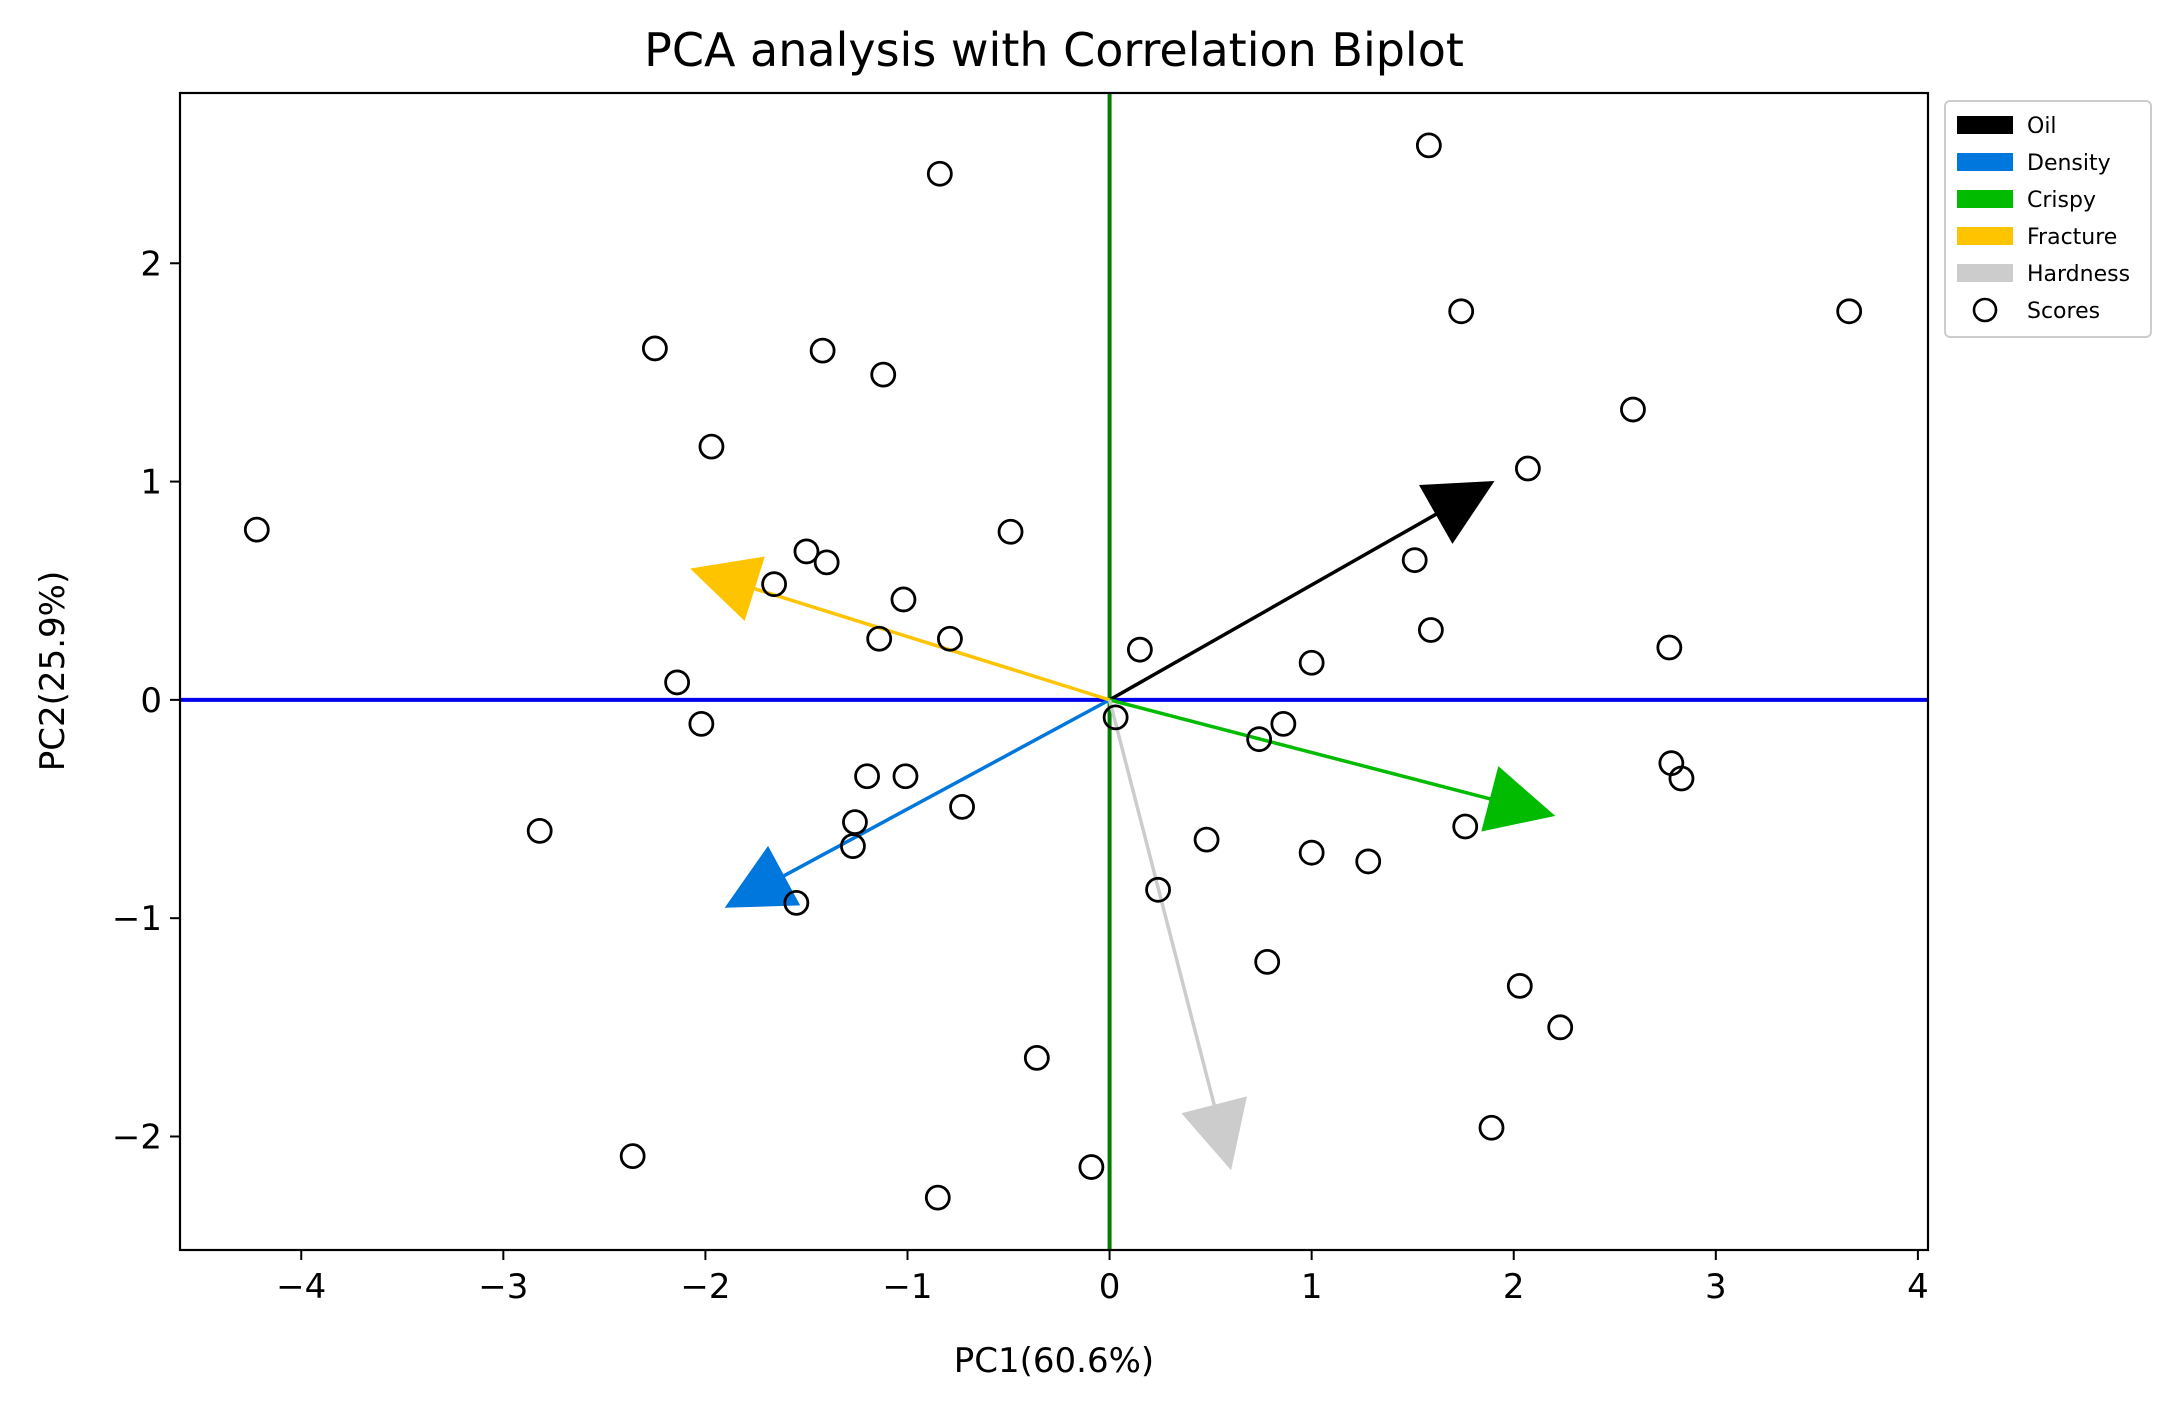 This screenshot has height=1407, width=2172. I want to click on x-tick-label: −4, so click(301, 1287).